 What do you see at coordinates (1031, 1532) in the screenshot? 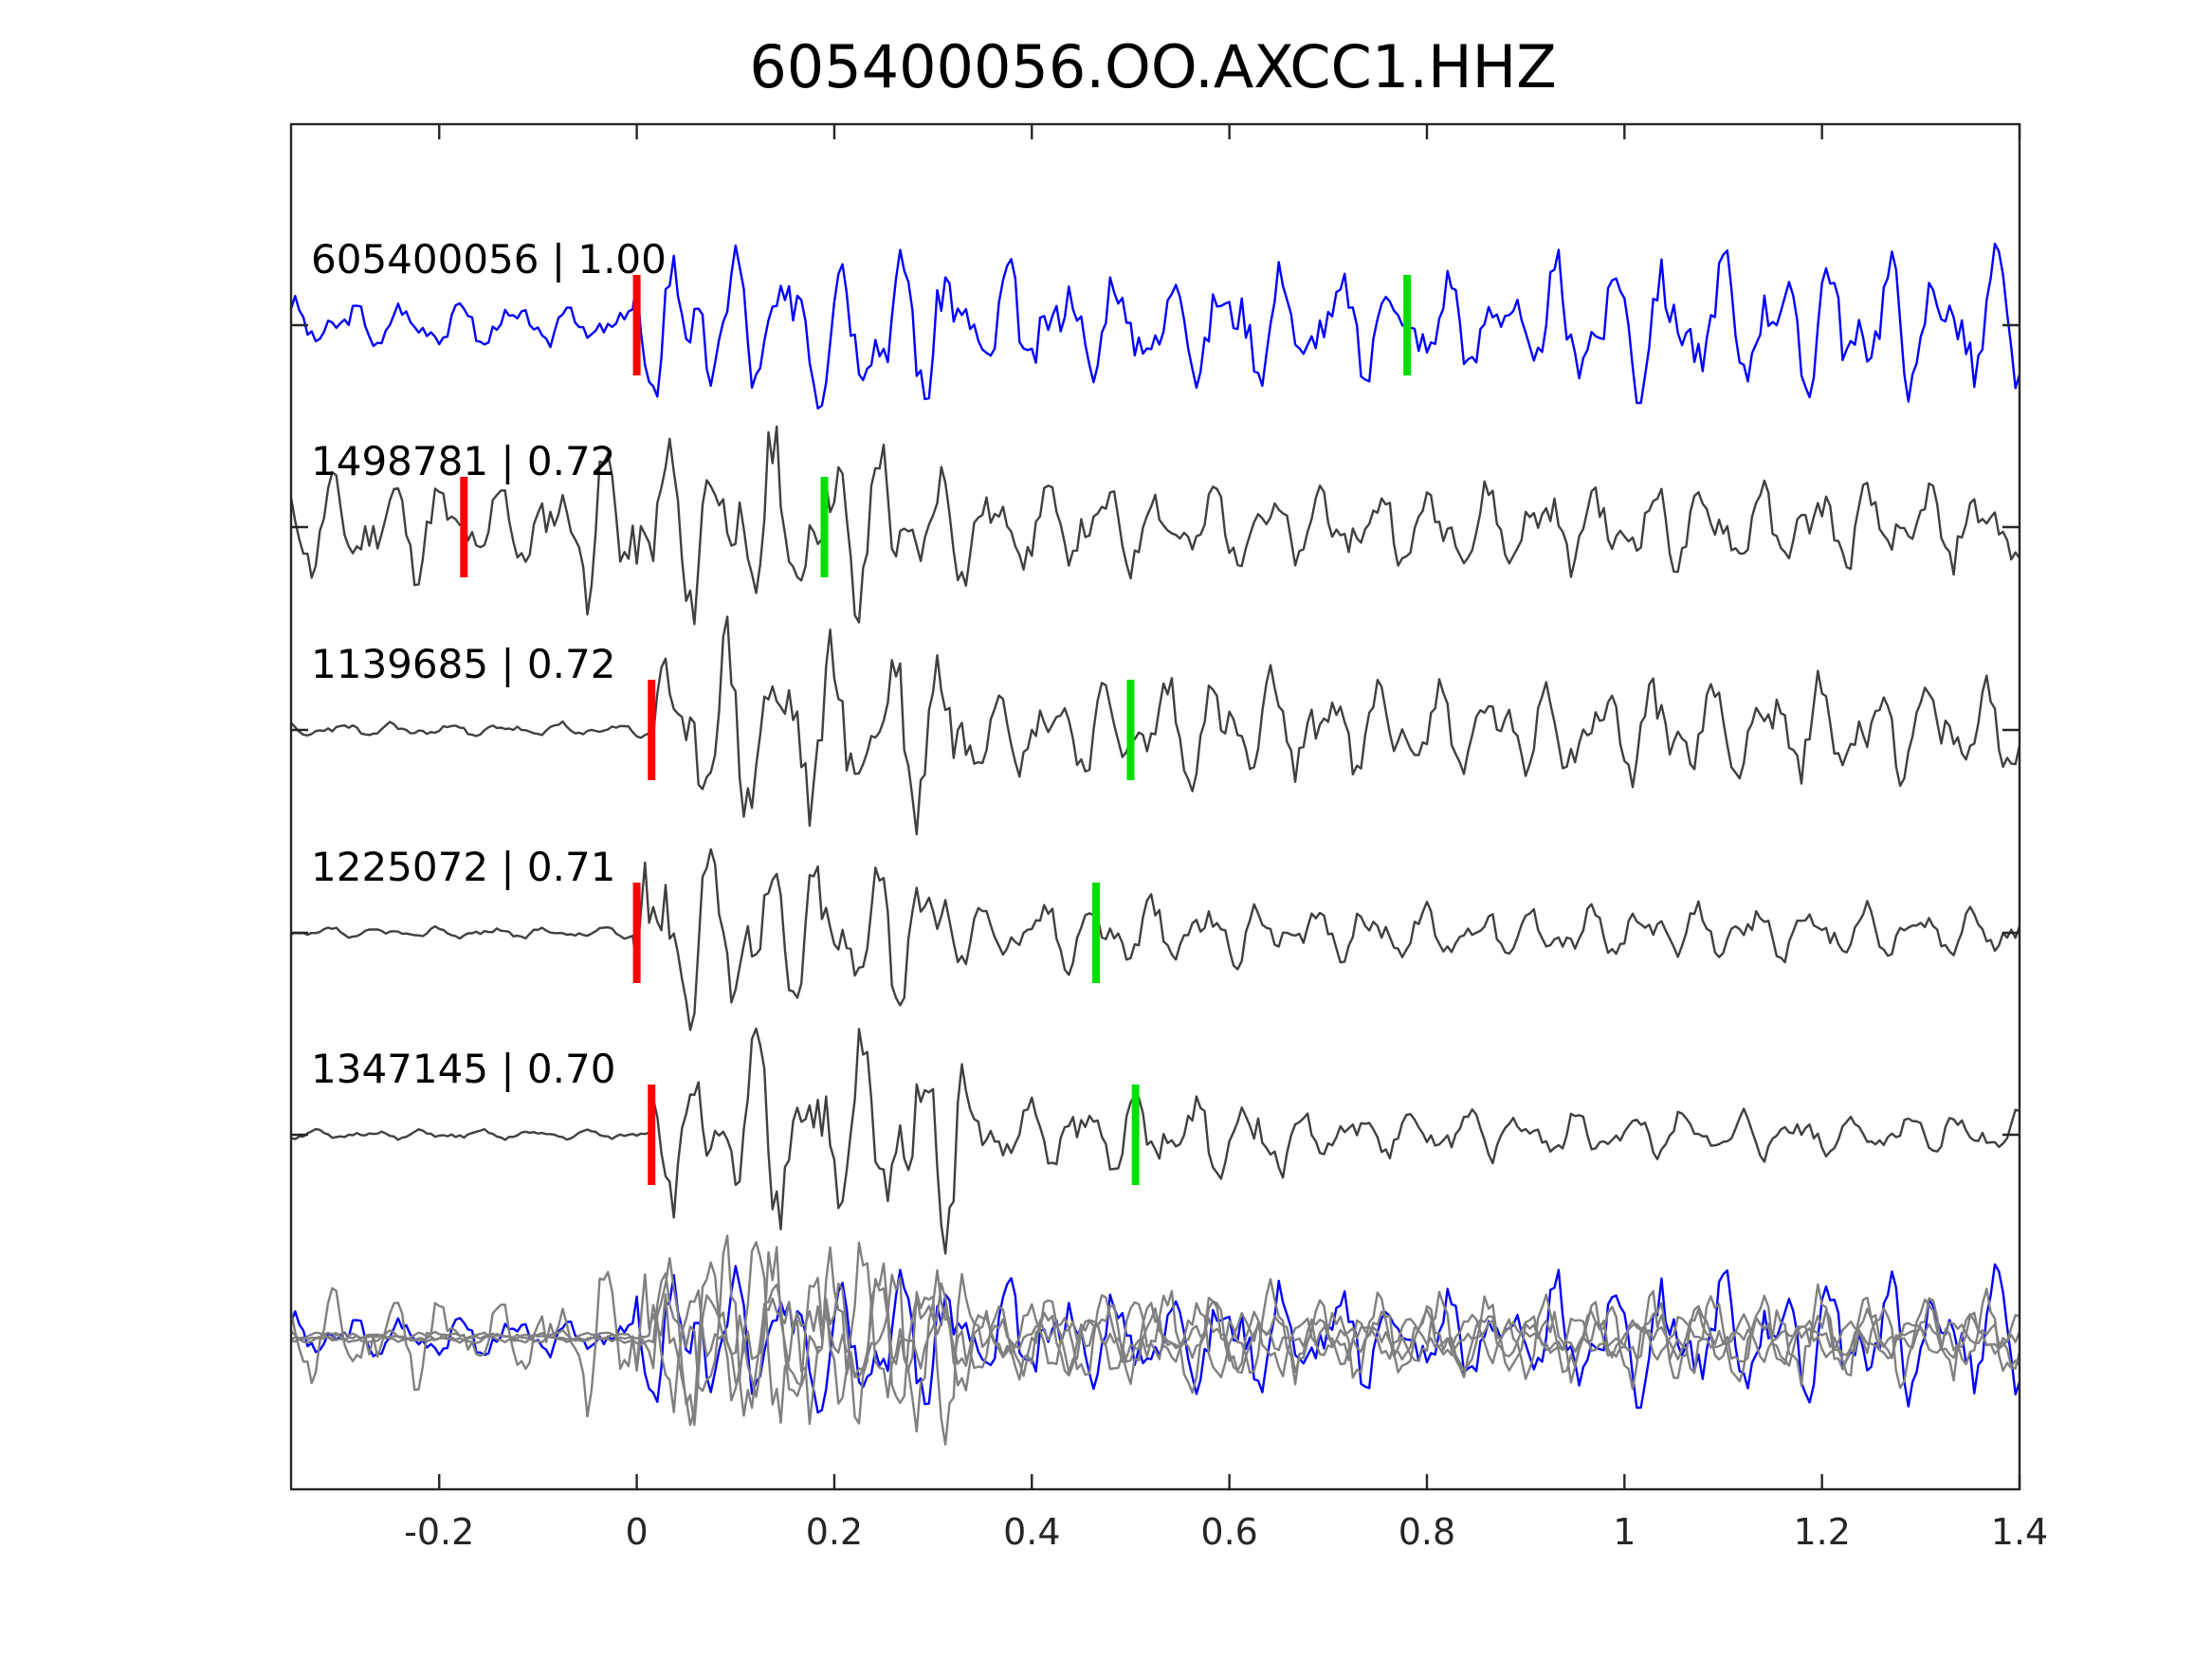
I see `x-tick-label: 0.4` at bounding box center [1031, 1532].